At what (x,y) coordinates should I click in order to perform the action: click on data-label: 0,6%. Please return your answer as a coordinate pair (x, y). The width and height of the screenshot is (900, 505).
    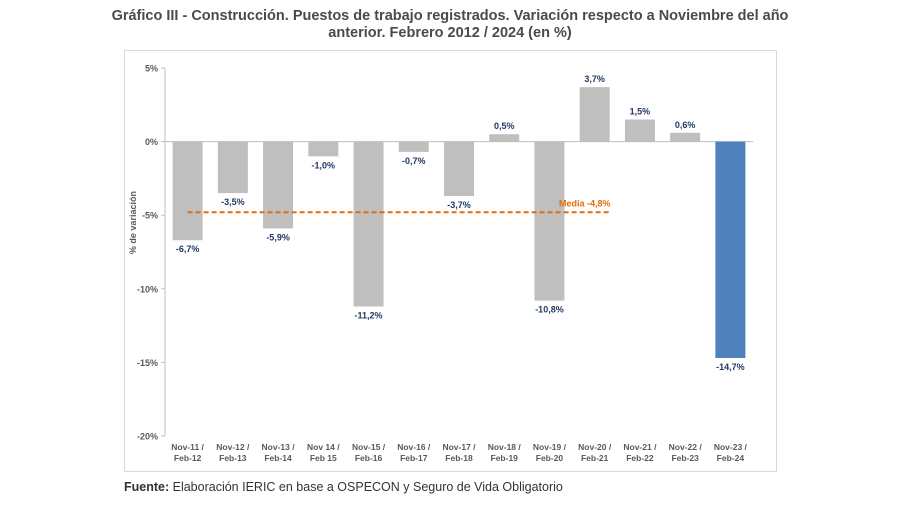
    Looking at the image, I should click on (685, 125).